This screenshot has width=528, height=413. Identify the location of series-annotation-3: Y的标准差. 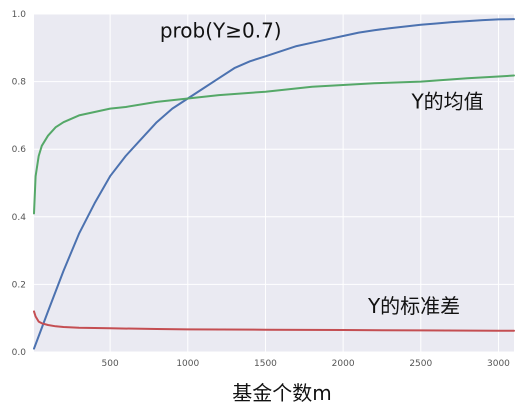
(413, 306).